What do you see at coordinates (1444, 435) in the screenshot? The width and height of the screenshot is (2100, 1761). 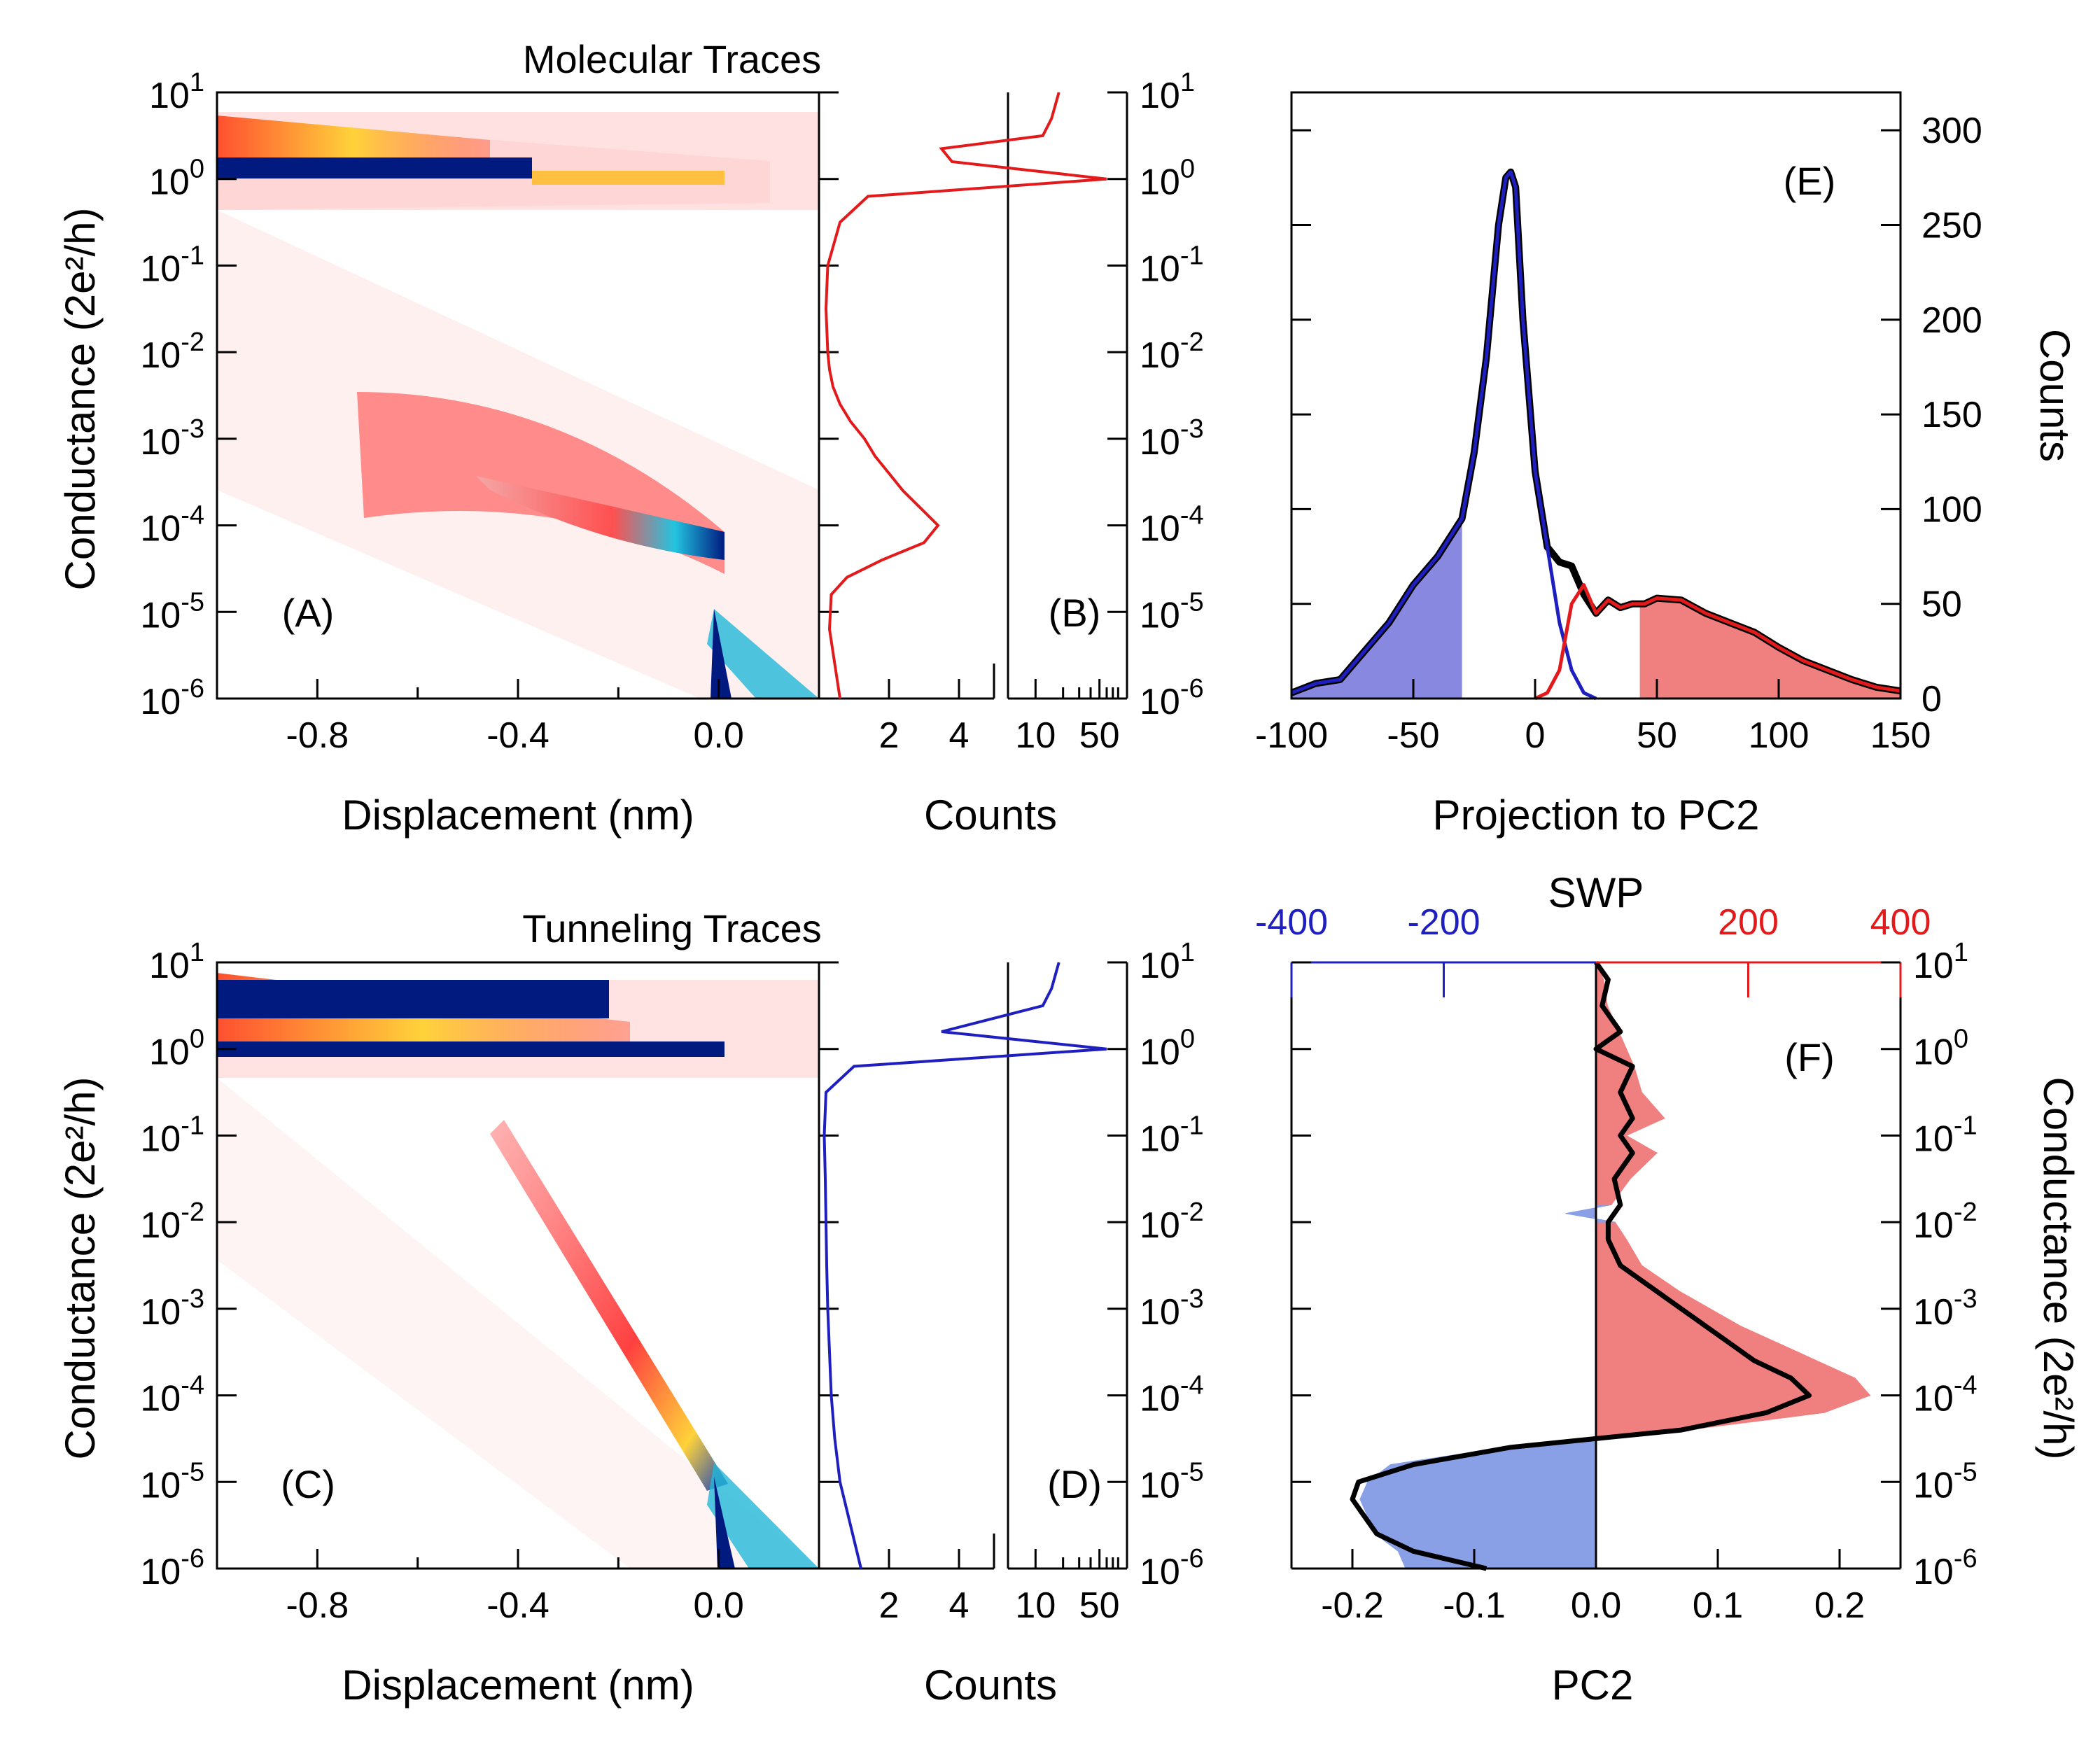 I see `series-molecular` at bounding box center [1444, 435].